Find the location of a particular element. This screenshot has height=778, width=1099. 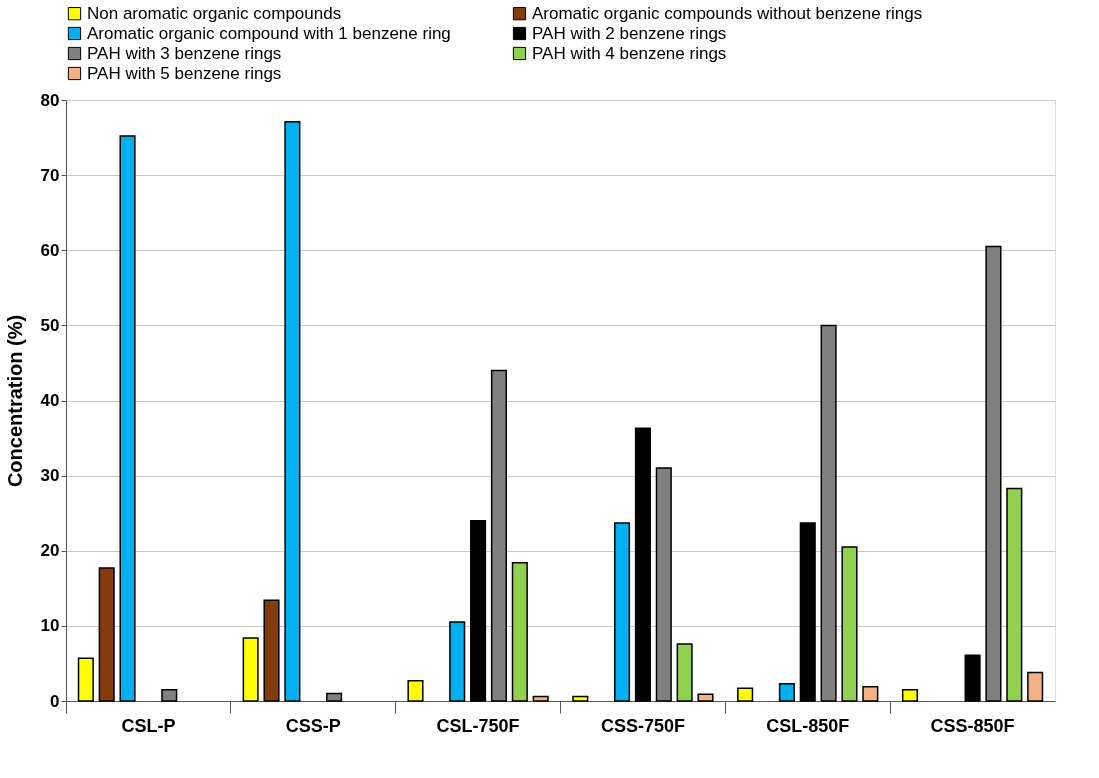

legend-label: PAH with 5 benzene rings is located at coordinates (184, 73).